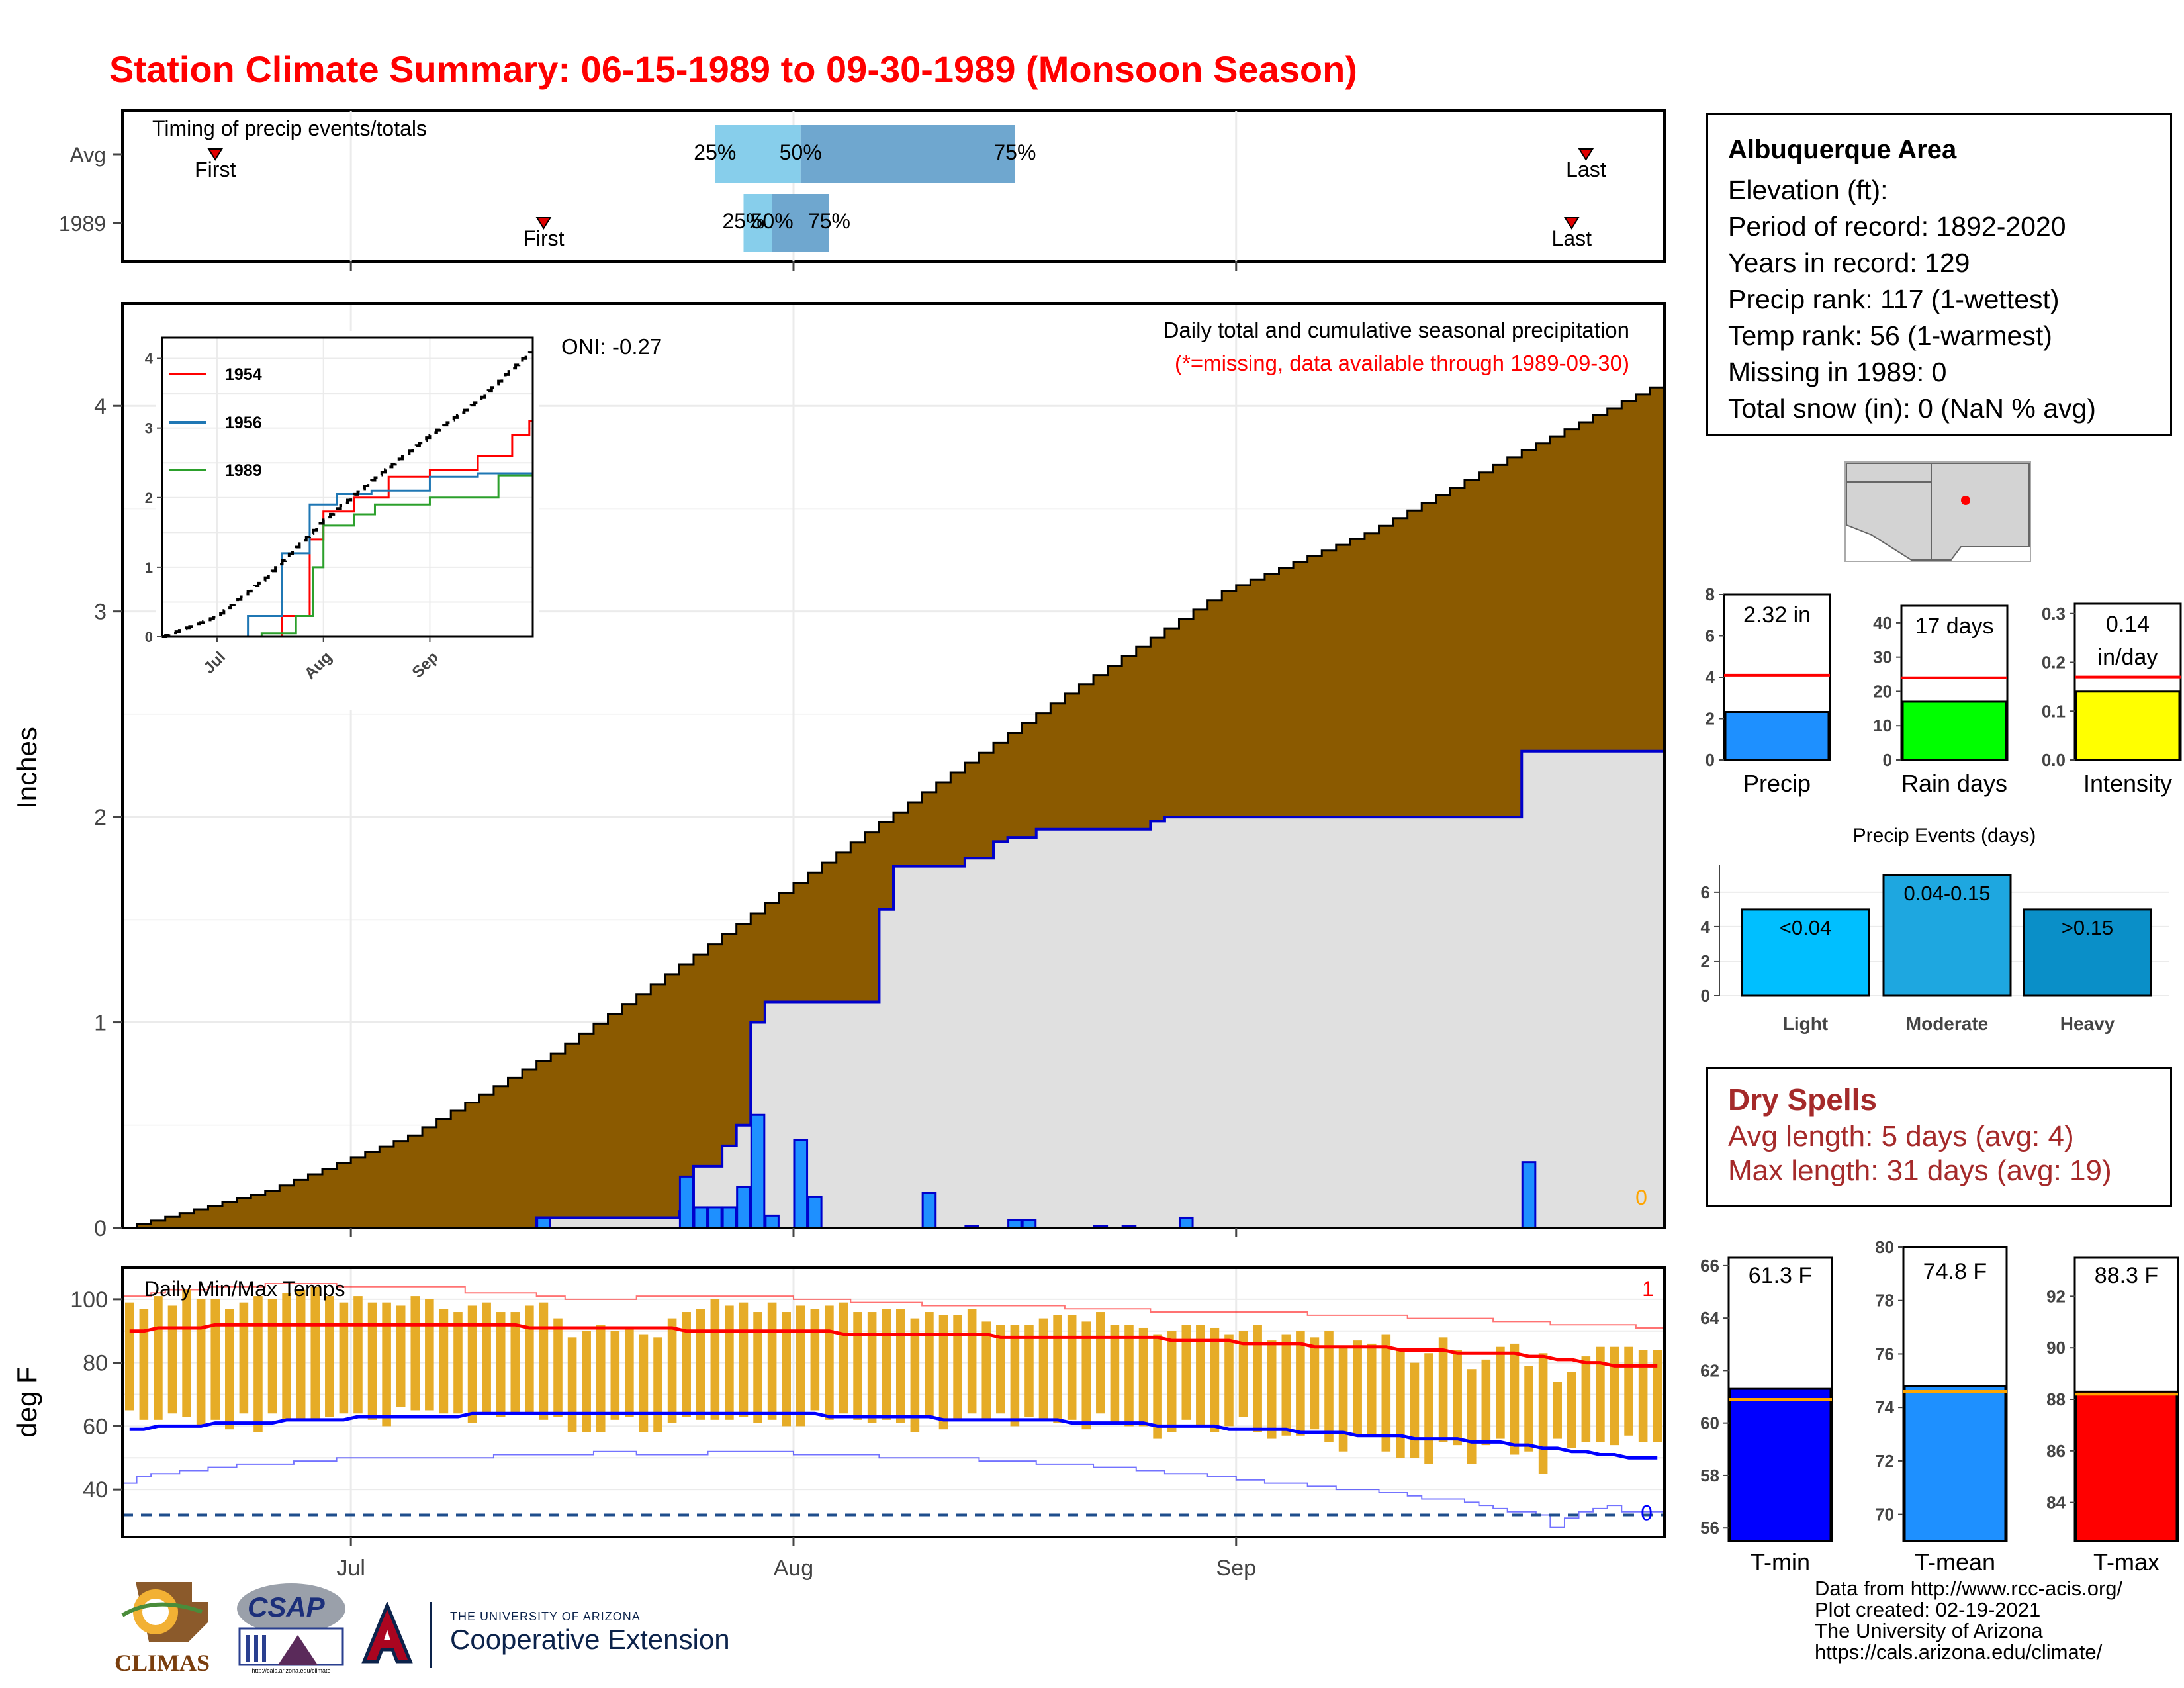 This screenshot has width=2184, height=1688. I want to click on summary-bar-Intensity, so click(2128, 725).